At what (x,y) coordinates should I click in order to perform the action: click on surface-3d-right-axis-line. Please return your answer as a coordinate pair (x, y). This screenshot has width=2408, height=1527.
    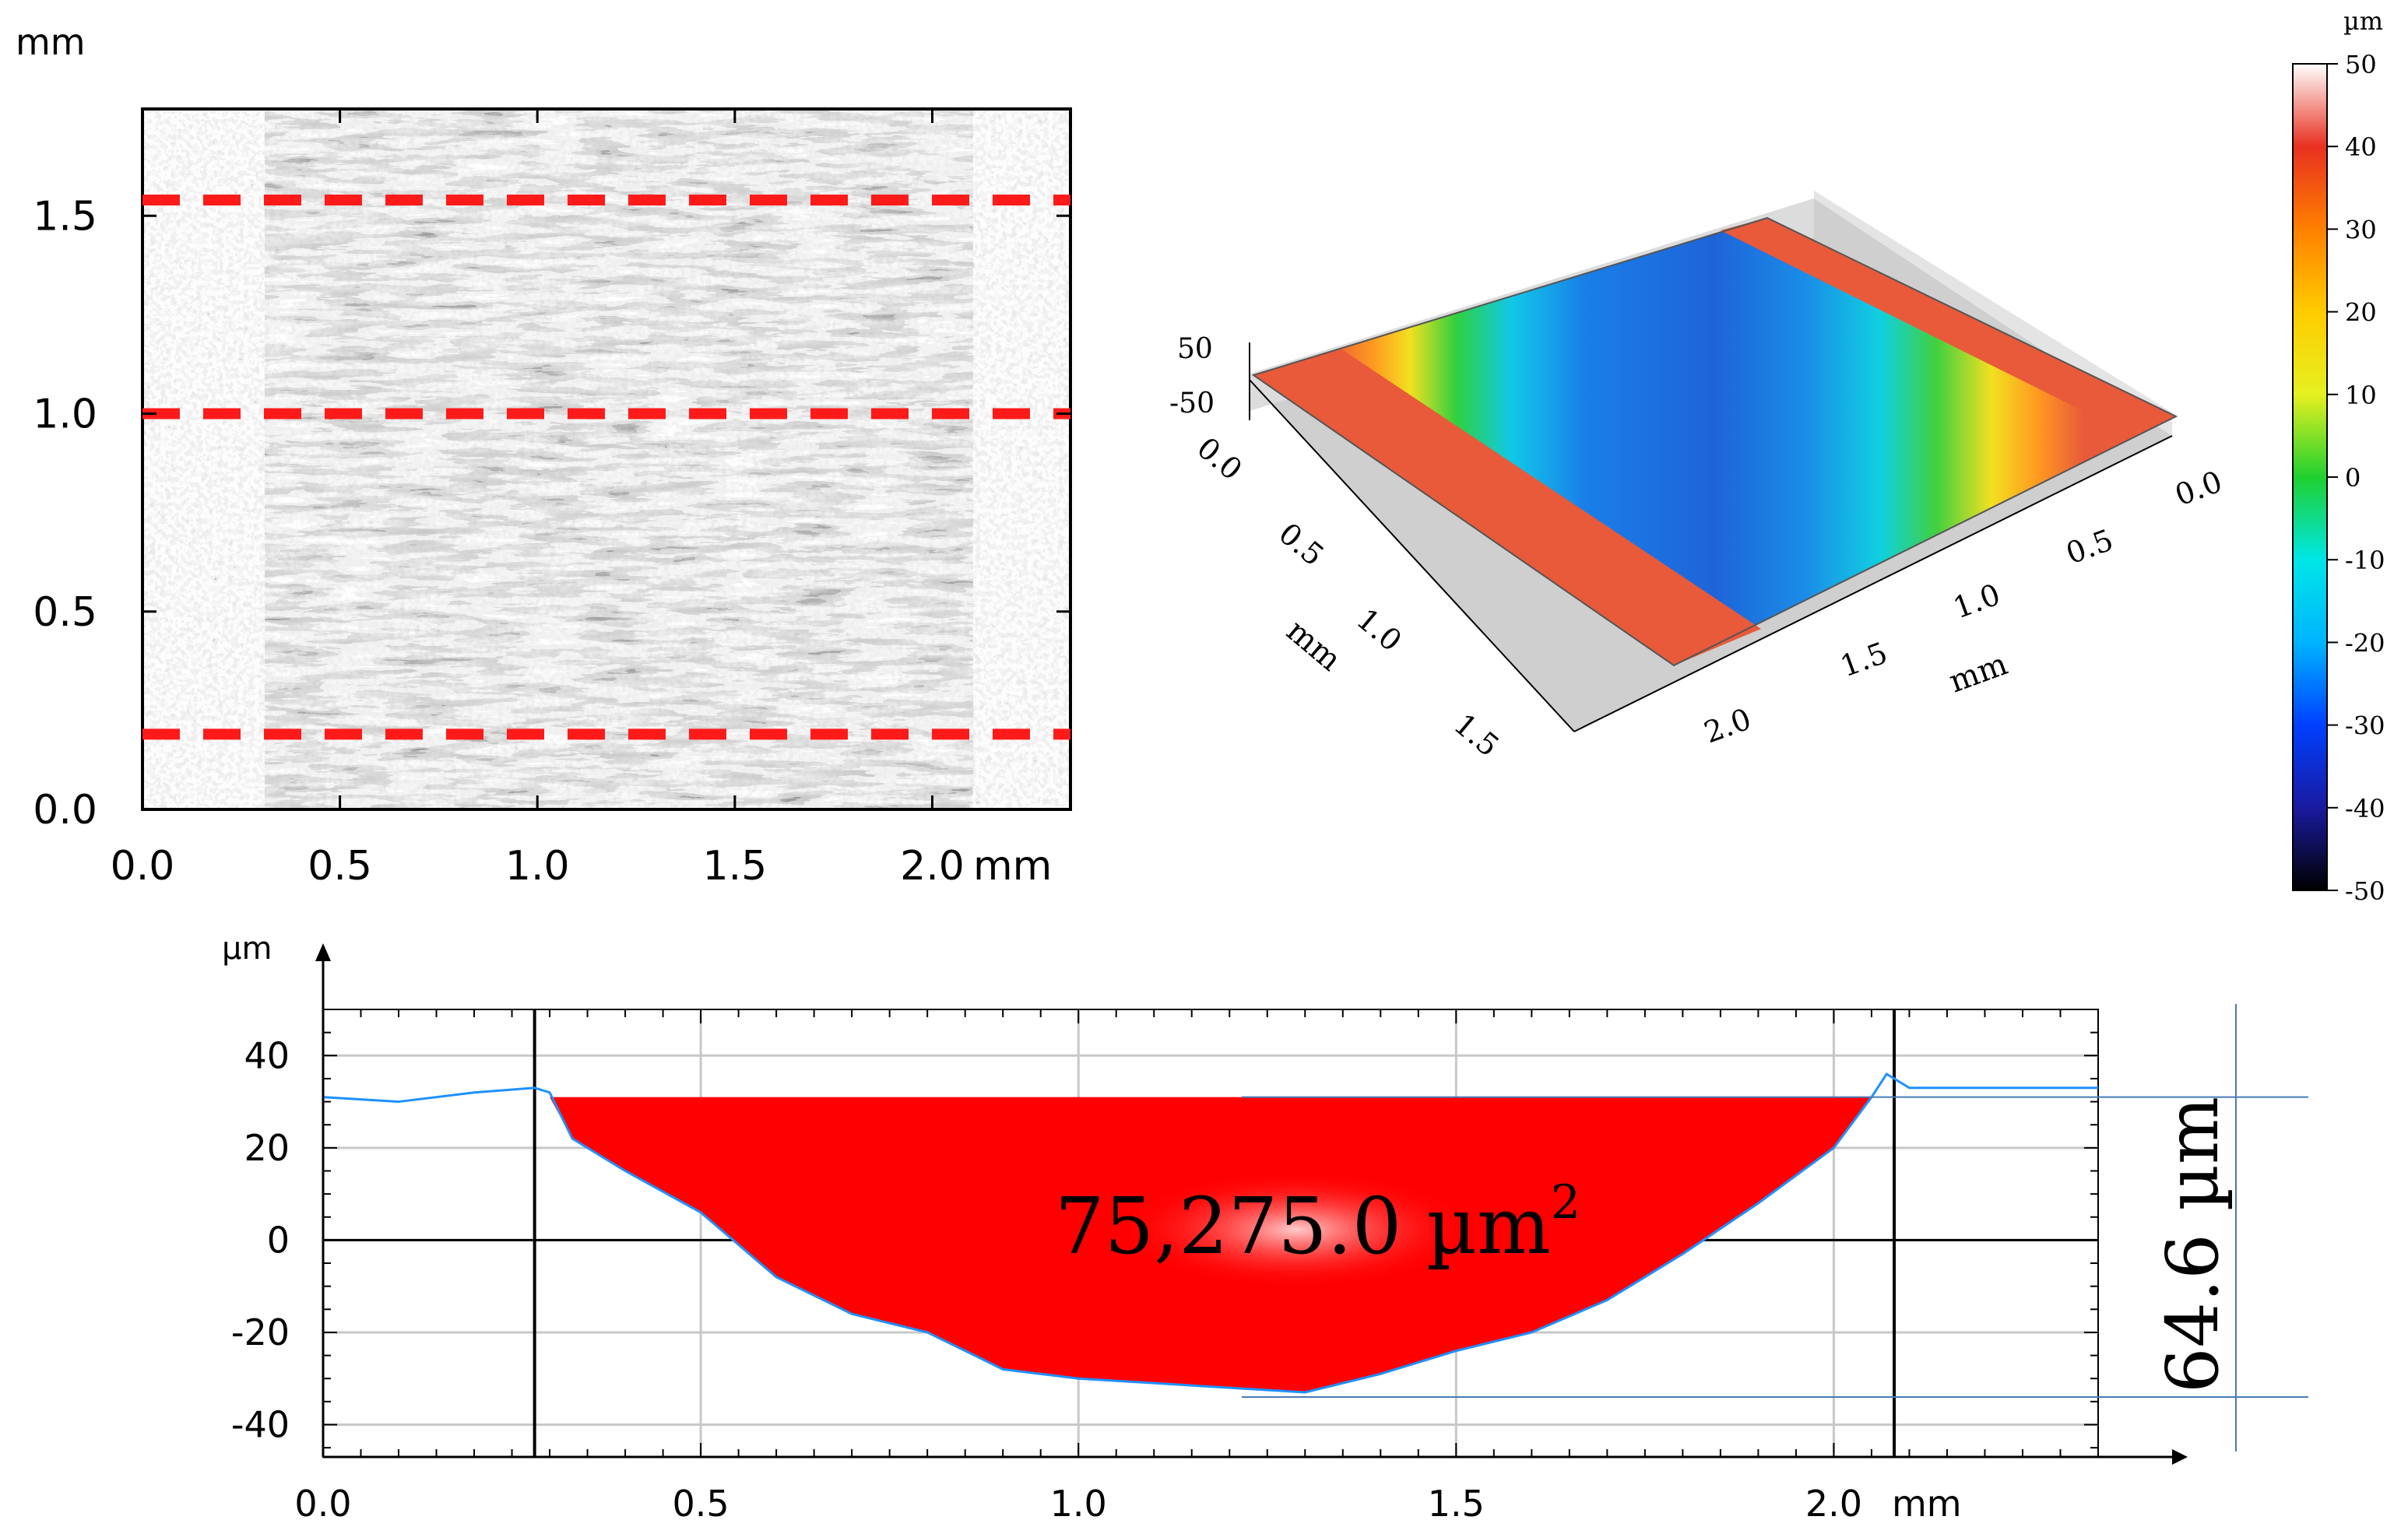
    Looking at the image, I should click on (1873, 583).